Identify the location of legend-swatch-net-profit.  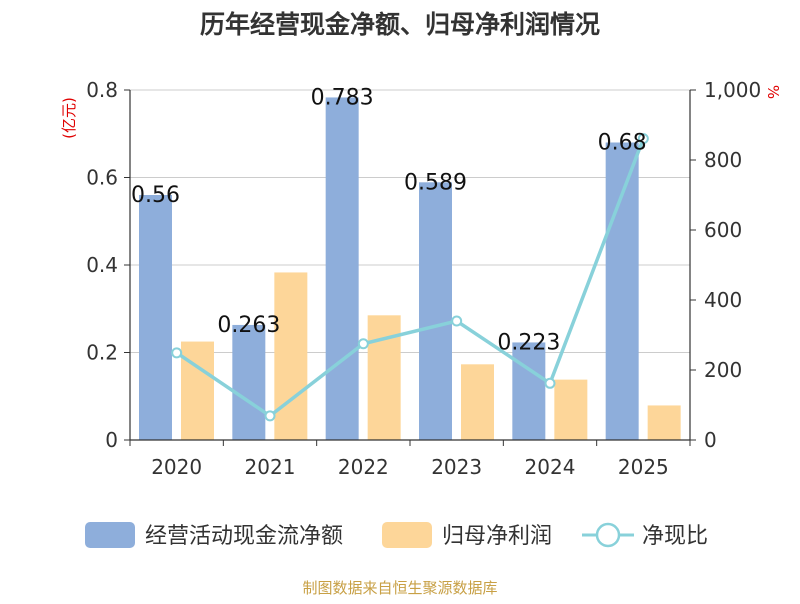
(407, 535).